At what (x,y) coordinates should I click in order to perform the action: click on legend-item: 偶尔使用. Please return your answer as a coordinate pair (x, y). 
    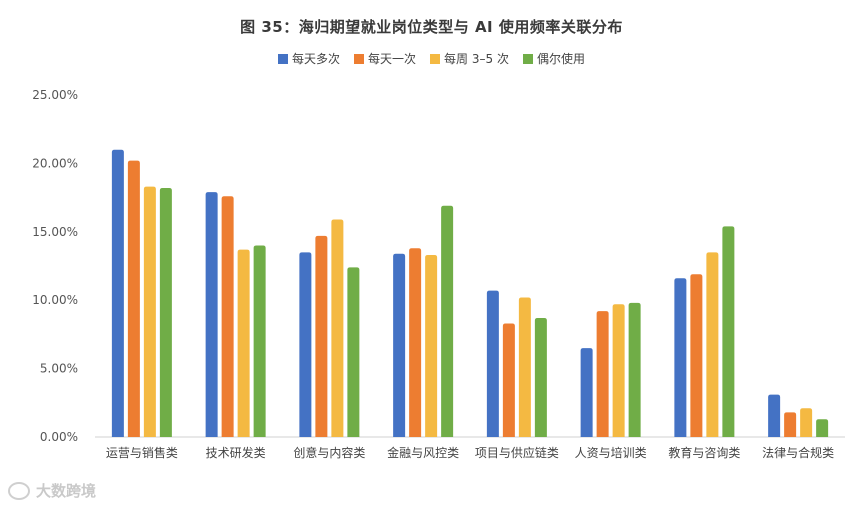
    Looking at the image, I should click on (553, 58).